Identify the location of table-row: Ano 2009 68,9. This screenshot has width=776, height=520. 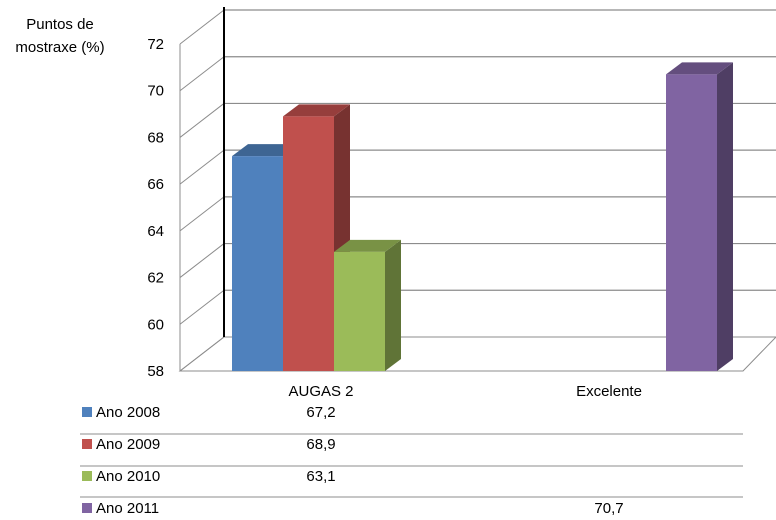
(209, 444).